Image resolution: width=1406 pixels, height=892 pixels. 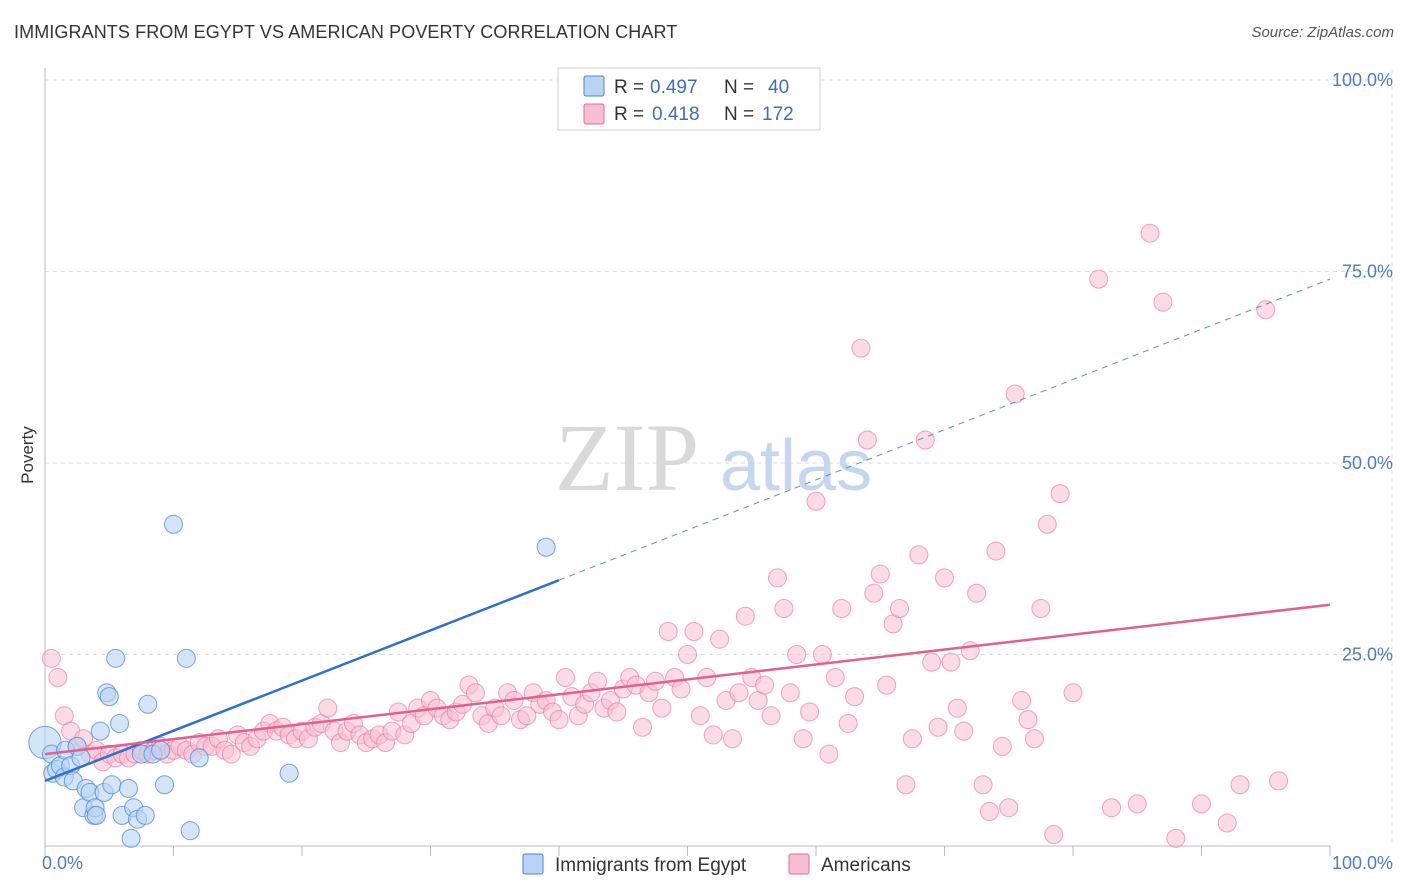 I want to click on x-tick-label: 0.0%, so click(x=62, y=863).